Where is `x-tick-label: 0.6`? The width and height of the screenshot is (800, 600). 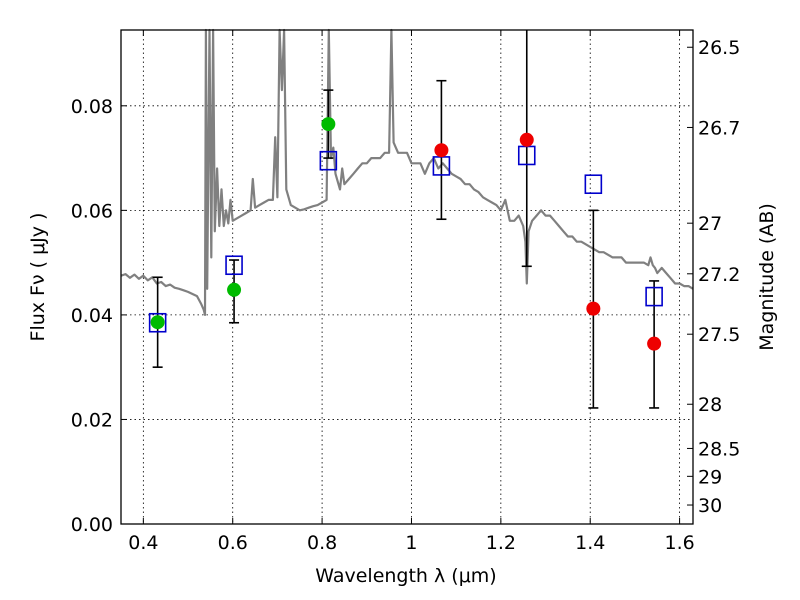 x-tick-label: 0.6 is located at coordinates (233, 543).